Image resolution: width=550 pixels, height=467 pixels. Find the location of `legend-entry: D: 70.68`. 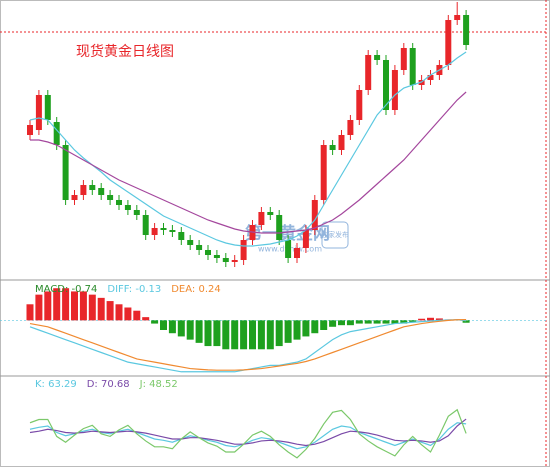

legend-entry: D: 70.68 is located at coordinates (108, 384).